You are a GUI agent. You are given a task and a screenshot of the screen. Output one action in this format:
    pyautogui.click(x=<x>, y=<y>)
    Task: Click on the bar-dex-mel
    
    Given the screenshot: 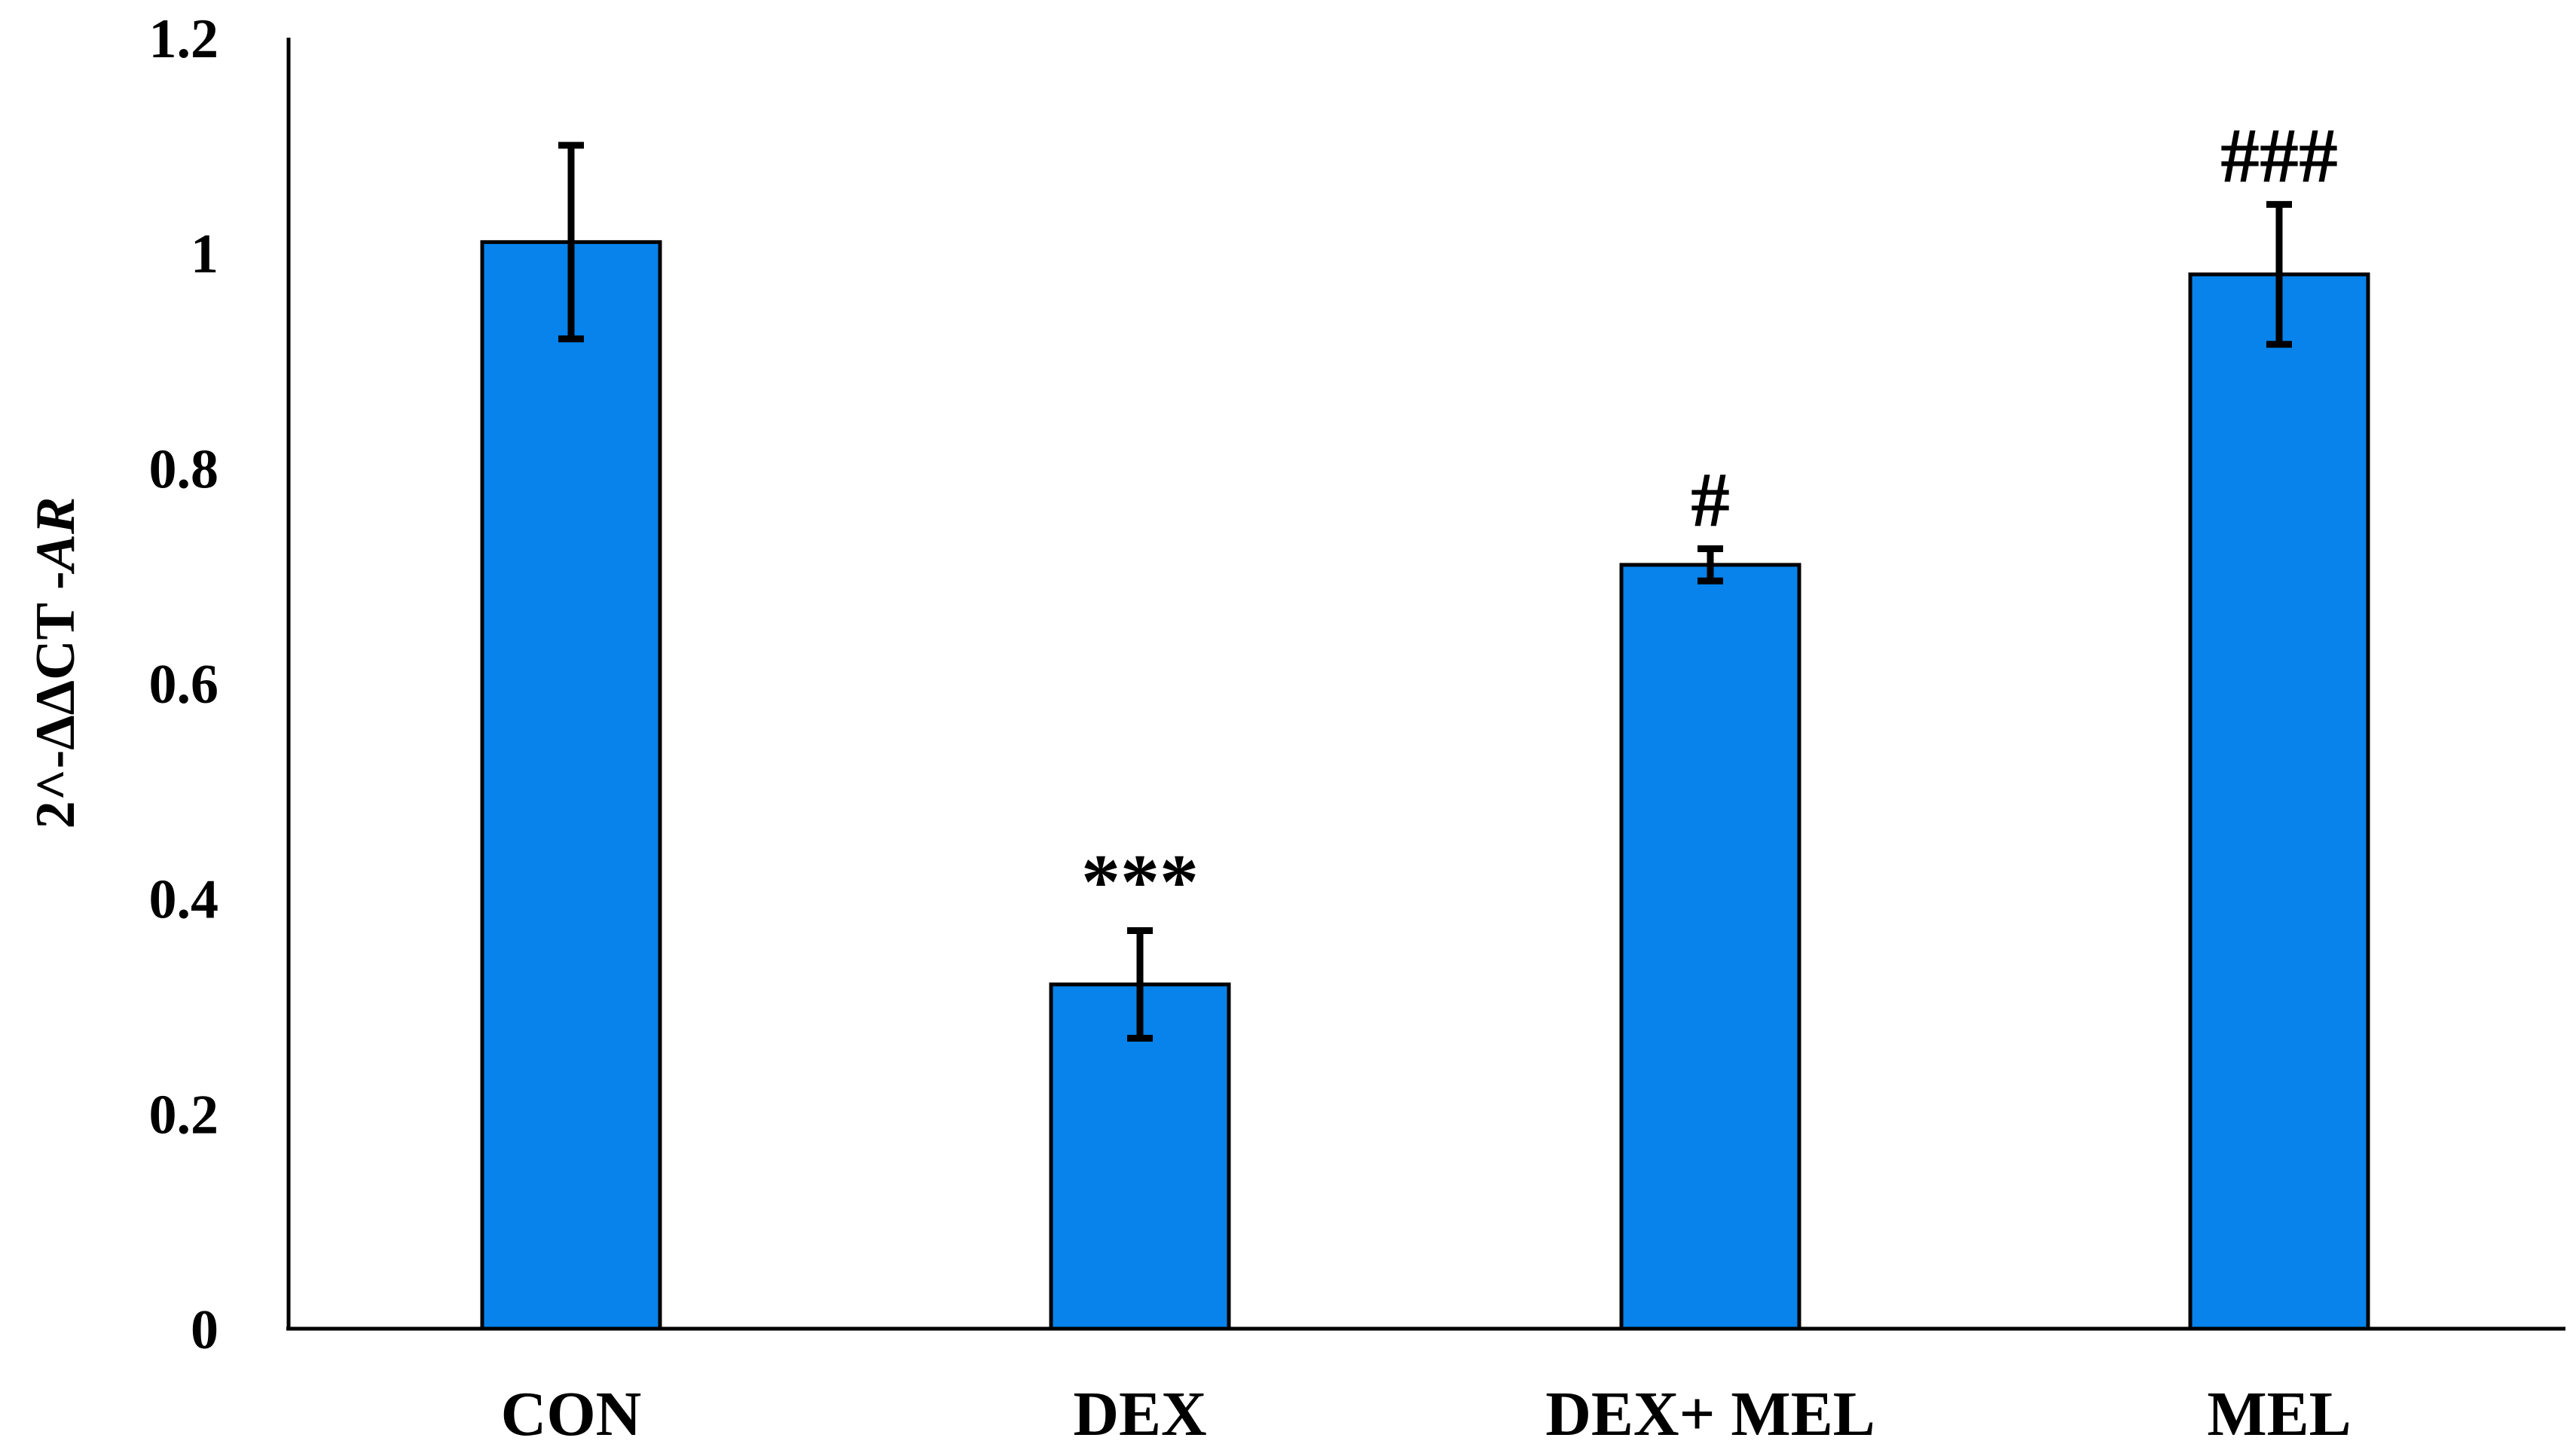 What is the action you would take?
    pyautogui.click(x=1710, y=947)
    